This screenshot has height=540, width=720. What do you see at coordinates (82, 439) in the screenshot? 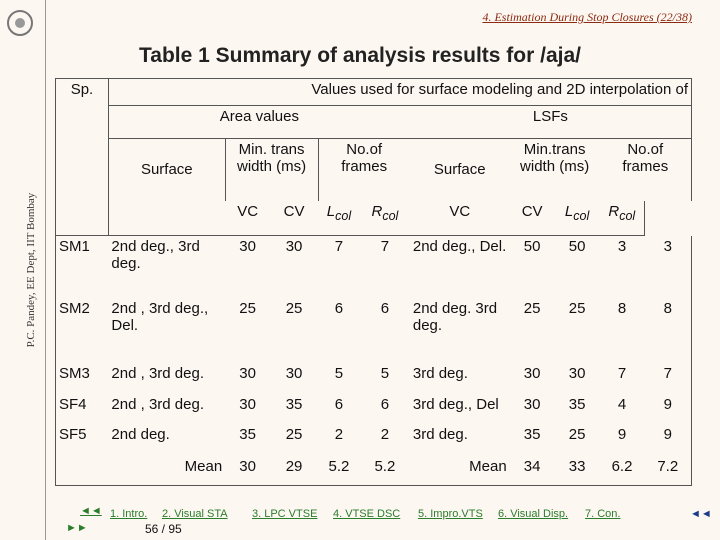
I see `row-label: SF5` at bounding box center [82, 439].